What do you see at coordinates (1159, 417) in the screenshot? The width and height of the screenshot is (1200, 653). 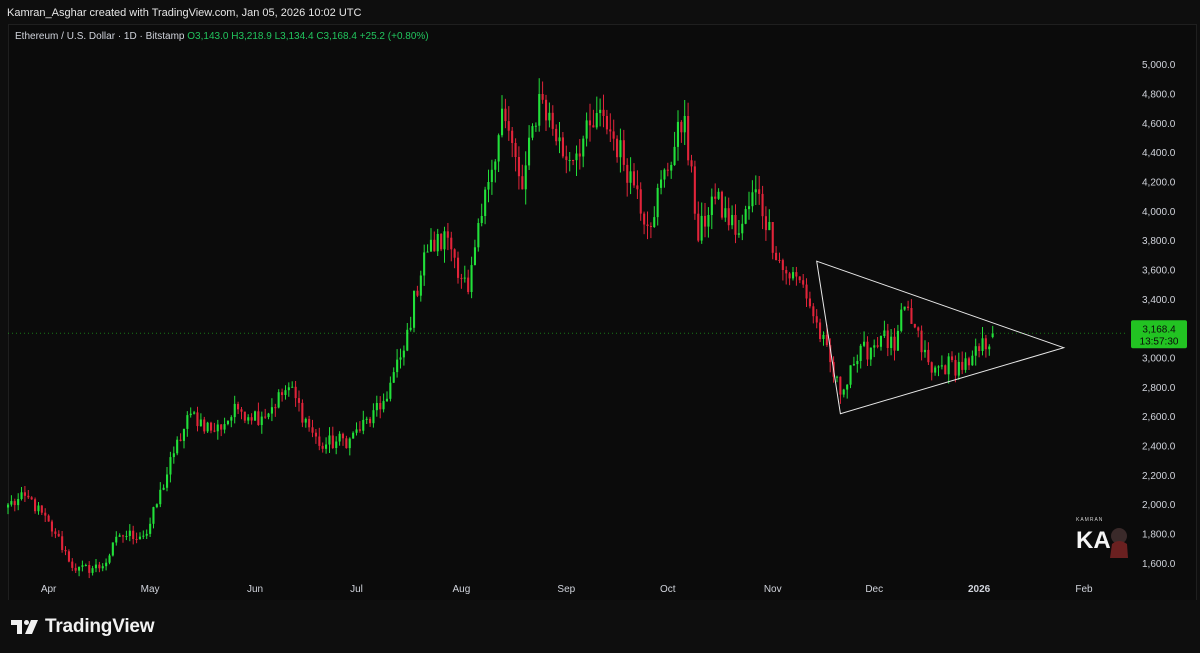 I see `y-tick-label: 2,600.0` at bounding box center [1159, 417].